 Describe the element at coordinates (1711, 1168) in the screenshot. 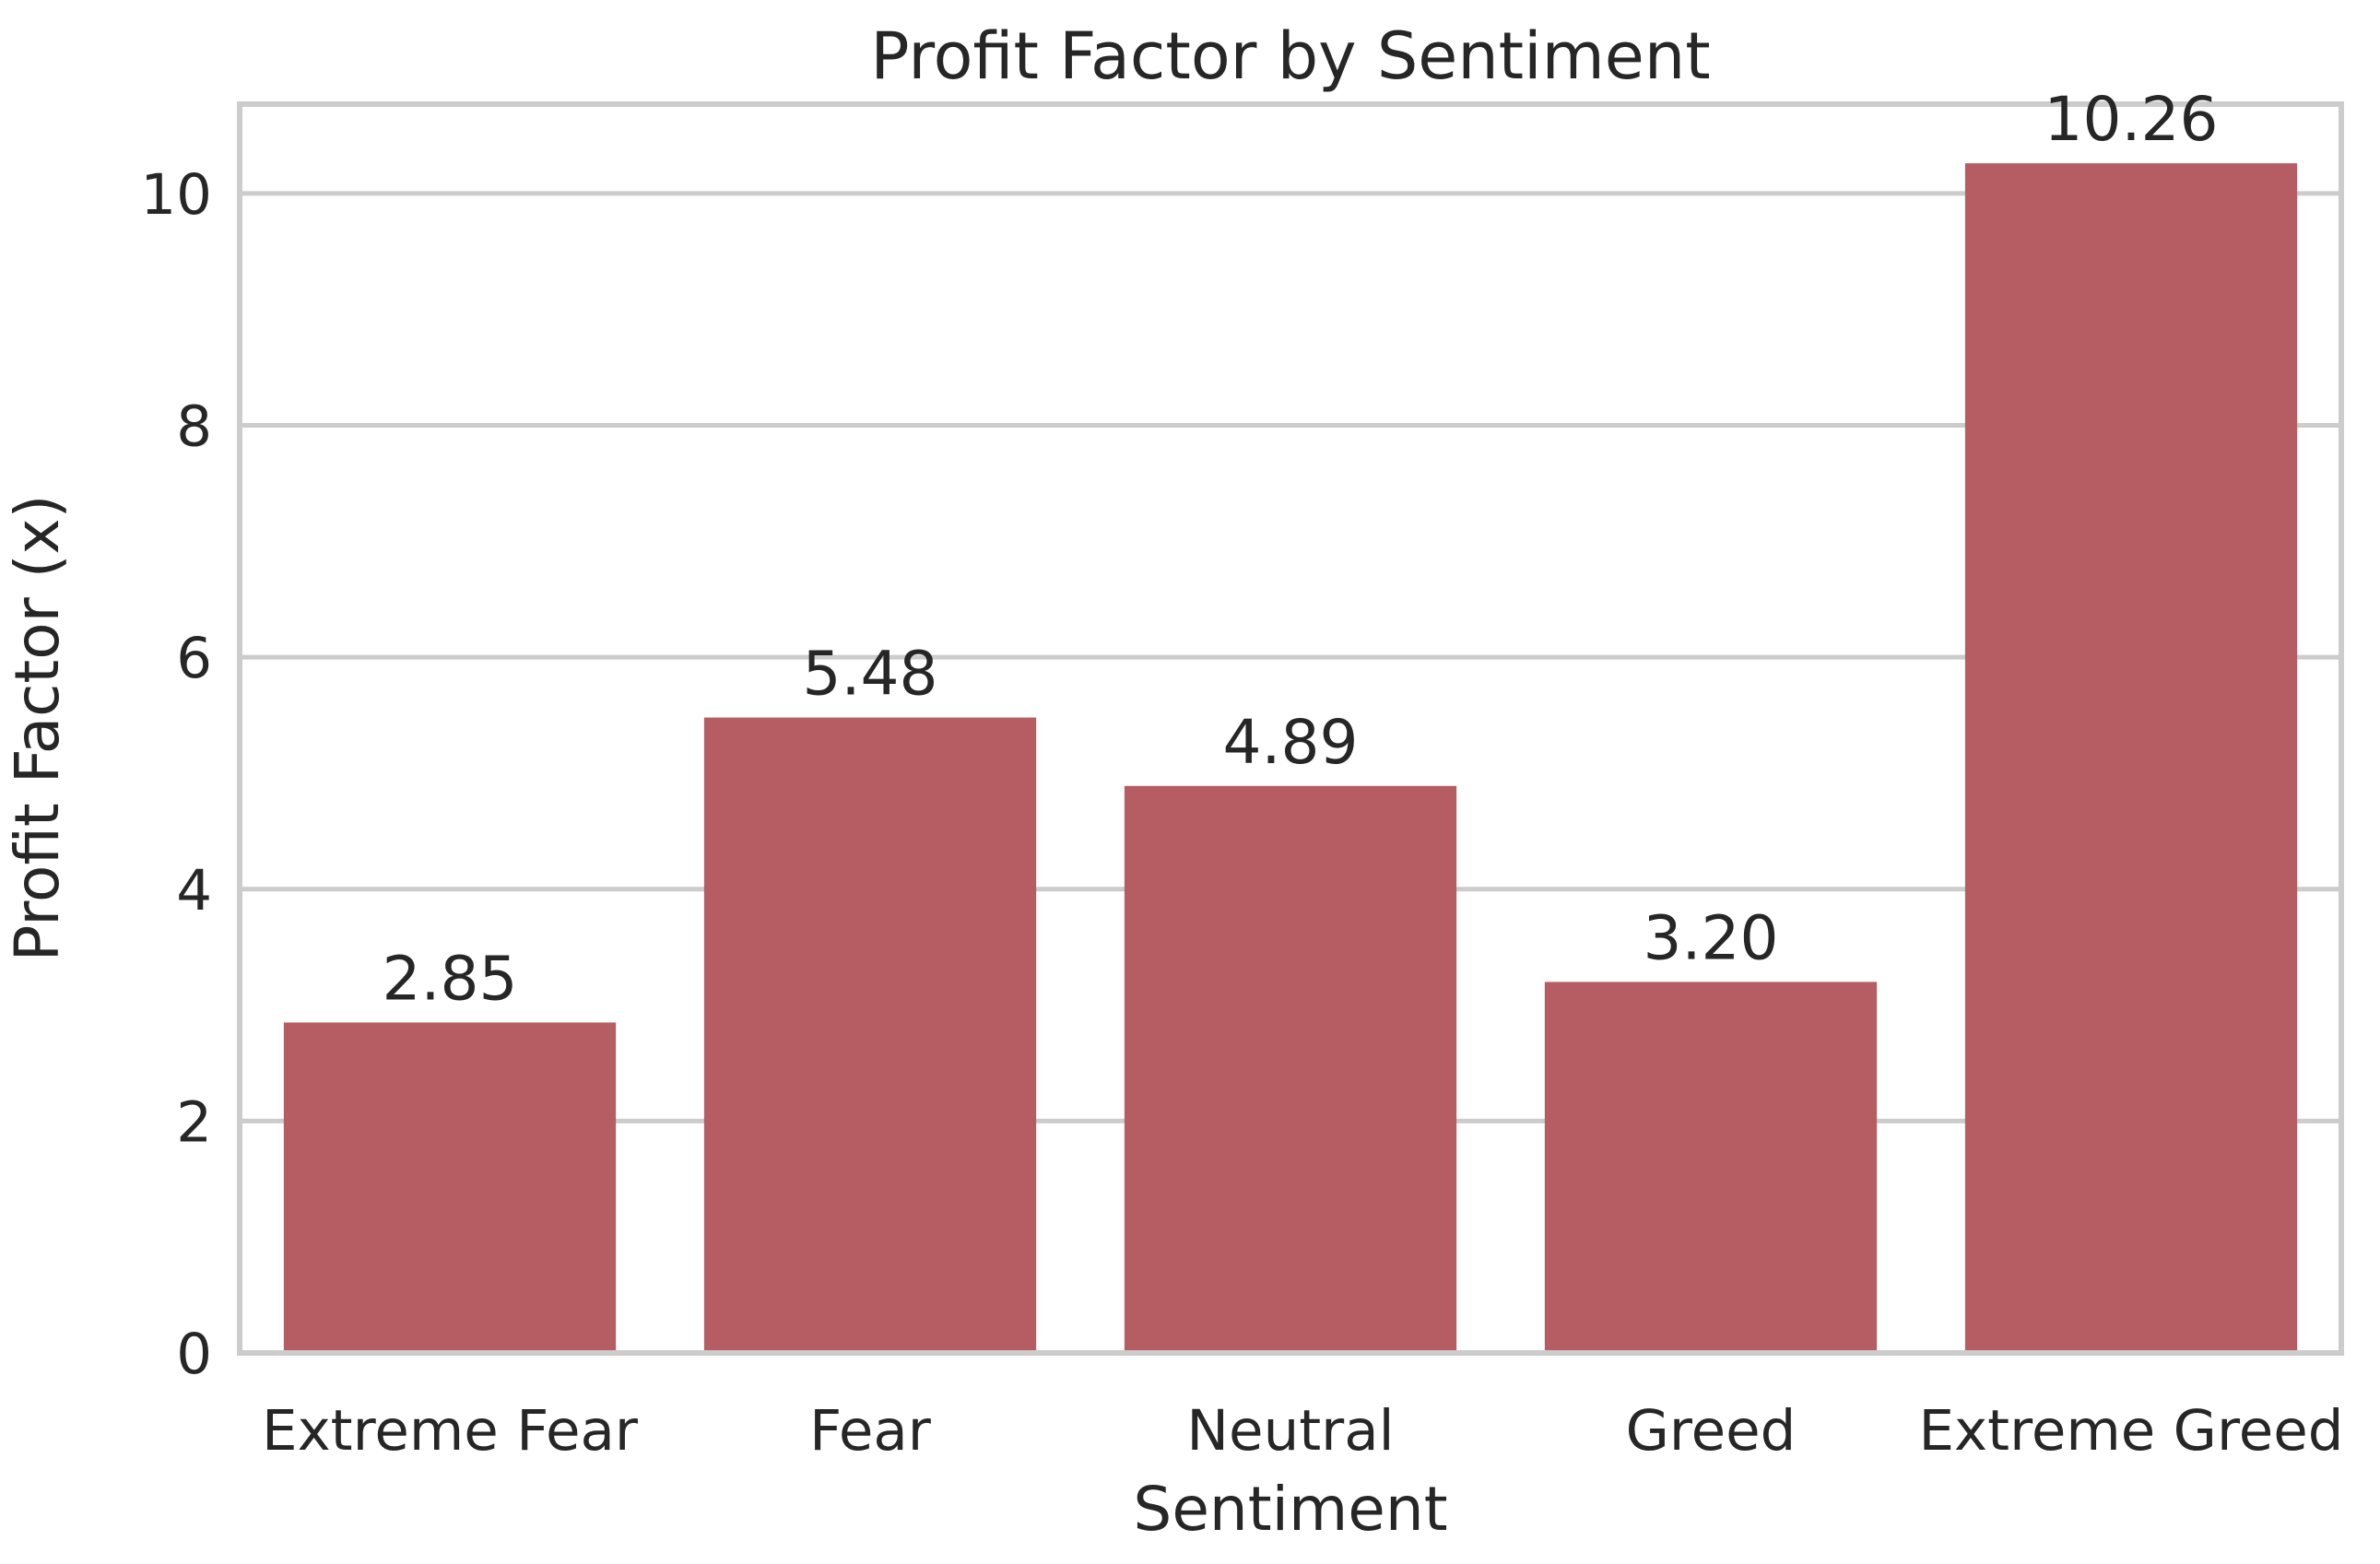

I see `bar-greed` at that location.